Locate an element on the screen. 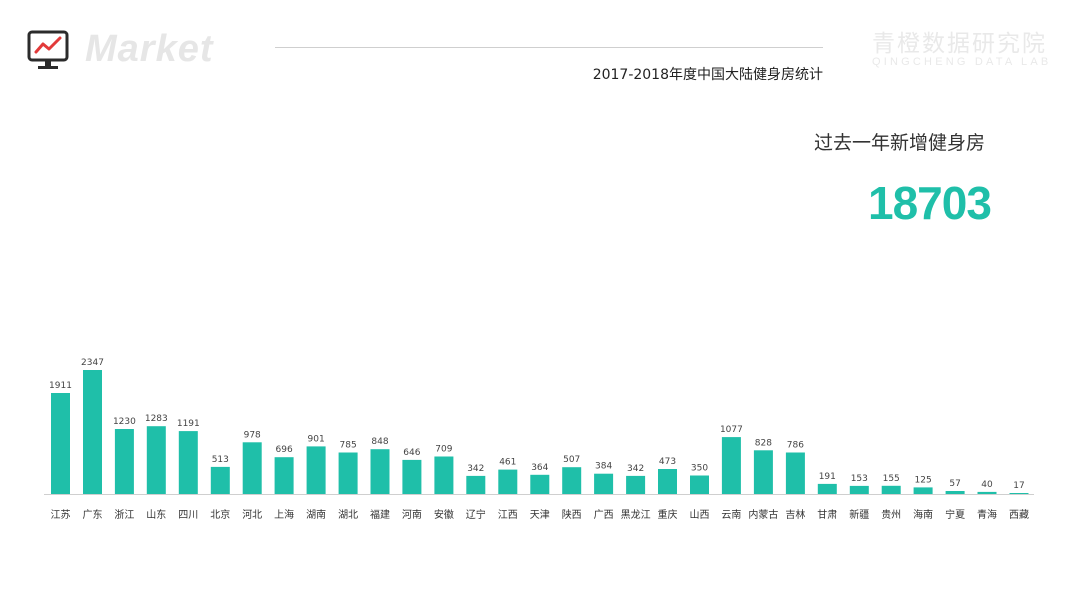 The image size is (1080, 608). category-label: 福建 is located at coordinates (380, 514).